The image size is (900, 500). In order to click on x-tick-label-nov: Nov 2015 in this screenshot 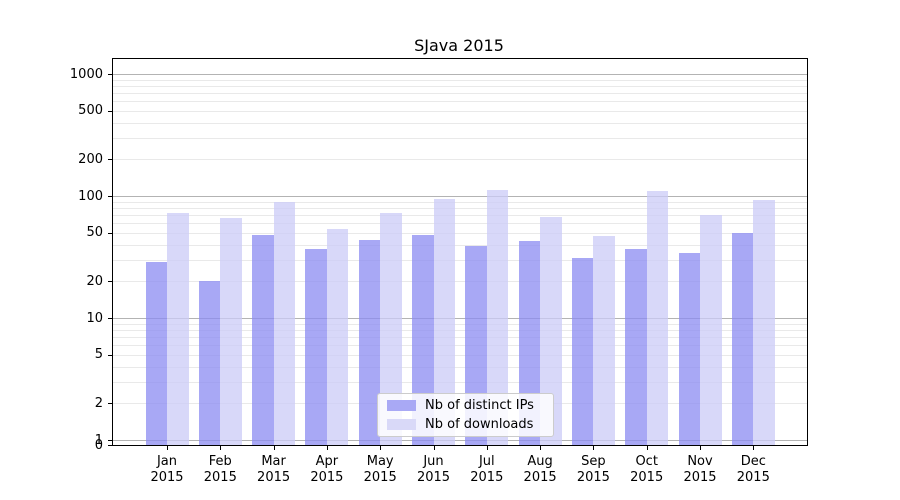, I will do `click(700, 469)`.